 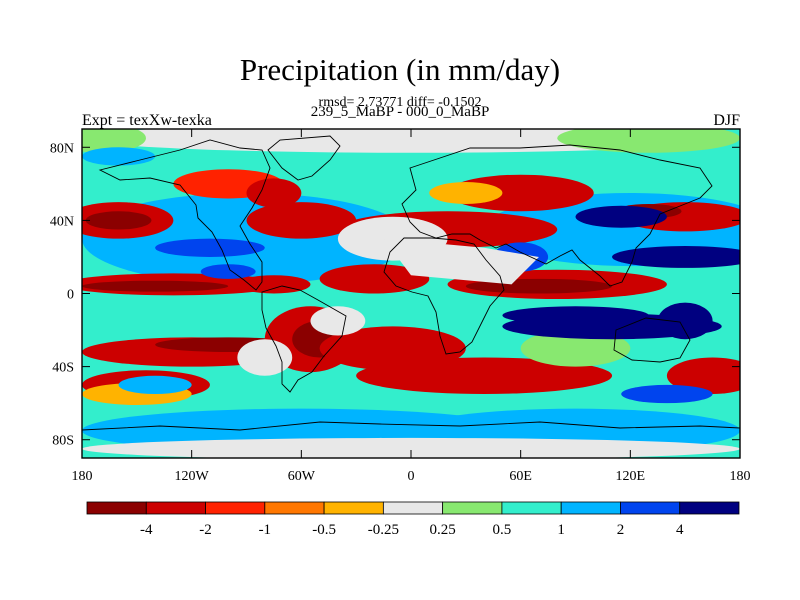 What do you see at coordinates (413, 519) in the screenshot?
I see `colorbar: -4 -2 -1 -0.5 -0.25 0.25 0.5 1 2 4` at bounding box center [413, 519].